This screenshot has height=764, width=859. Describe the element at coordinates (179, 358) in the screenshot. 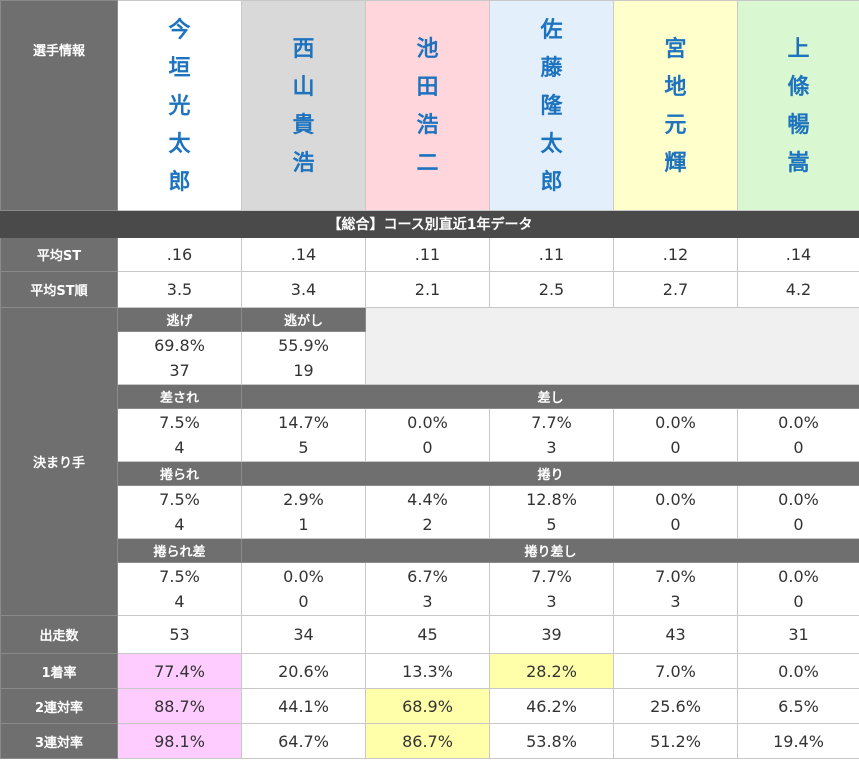

I see `nige-value: 69.8% 37` at that location.